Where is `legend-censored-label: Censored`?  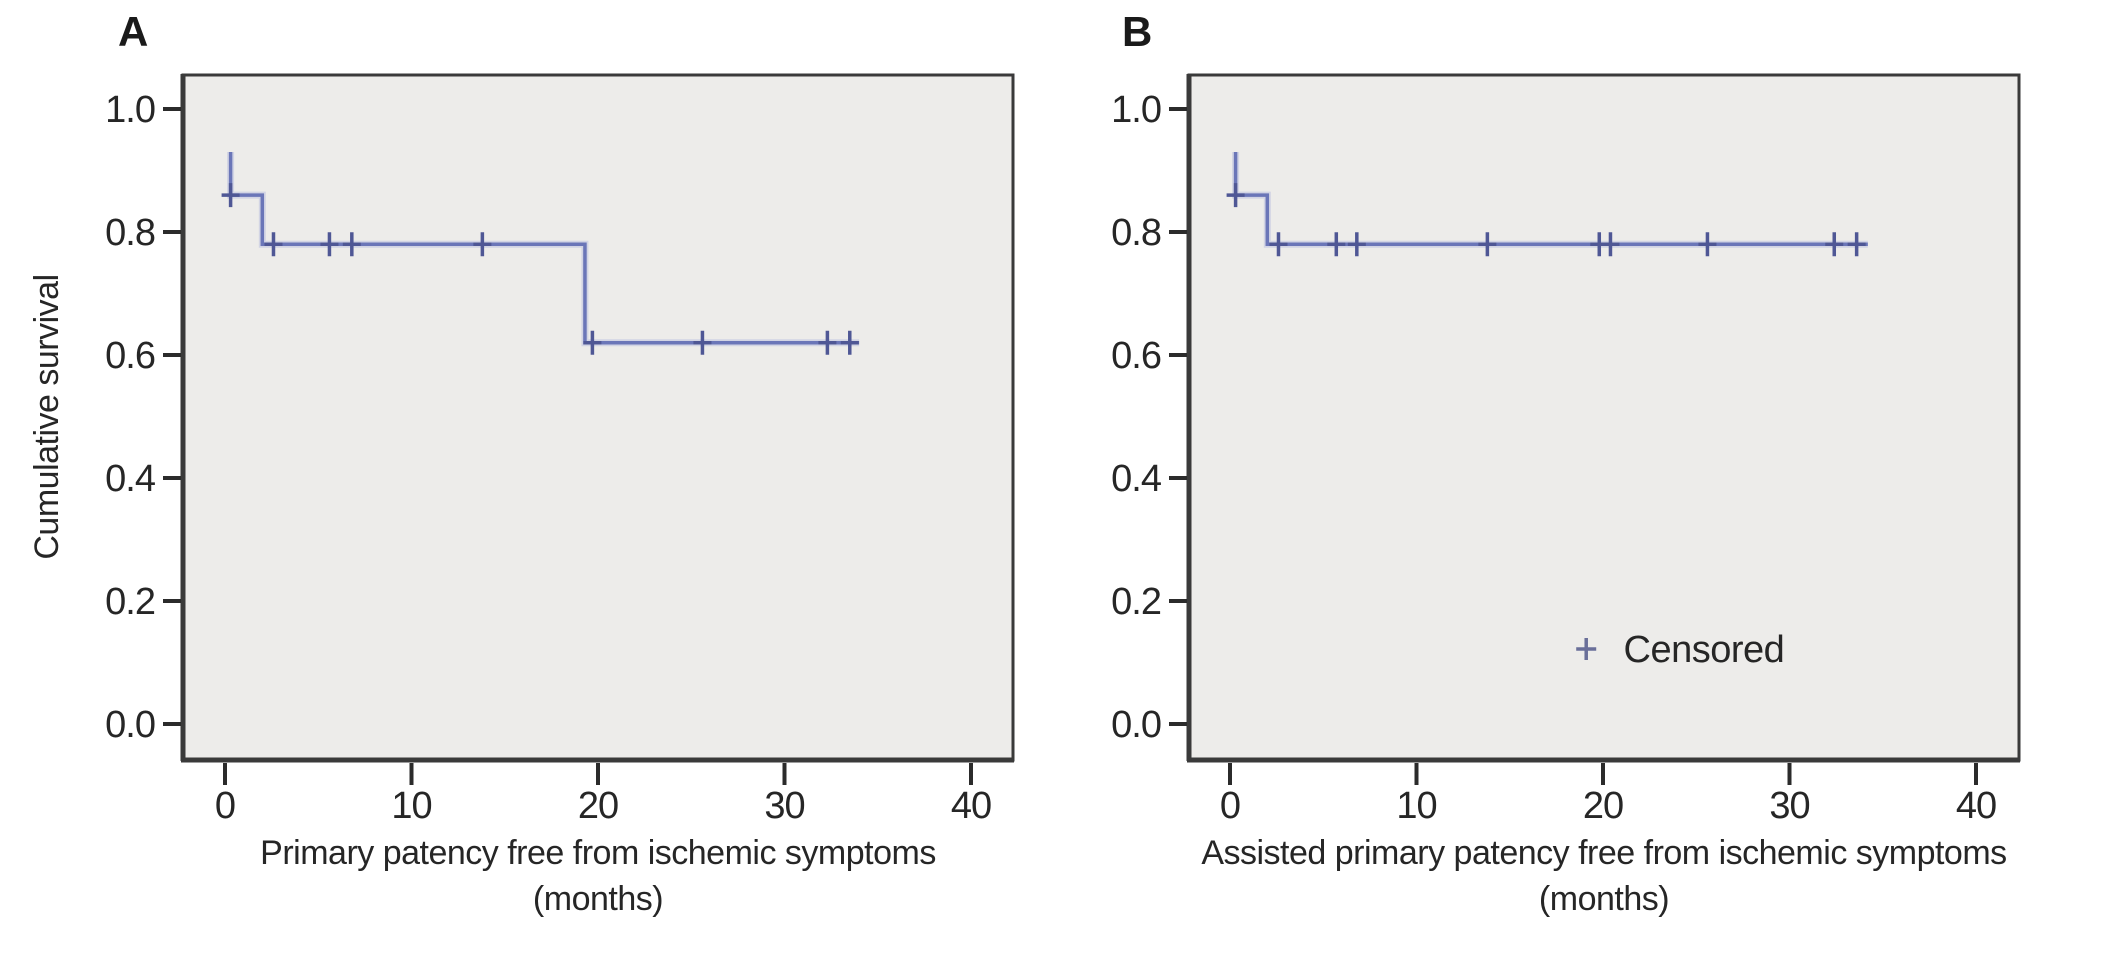 legend-censored-label: Censored is located at coordinates (1704, 650).